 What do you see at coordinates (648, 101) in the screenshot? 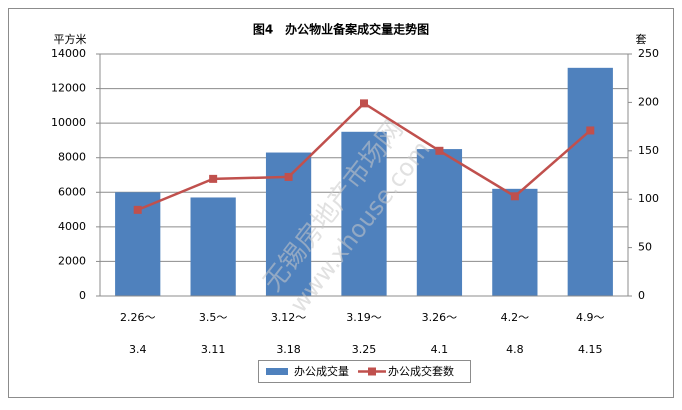
I see `y2-tick-label: 200` at bounding box center [648, 101].